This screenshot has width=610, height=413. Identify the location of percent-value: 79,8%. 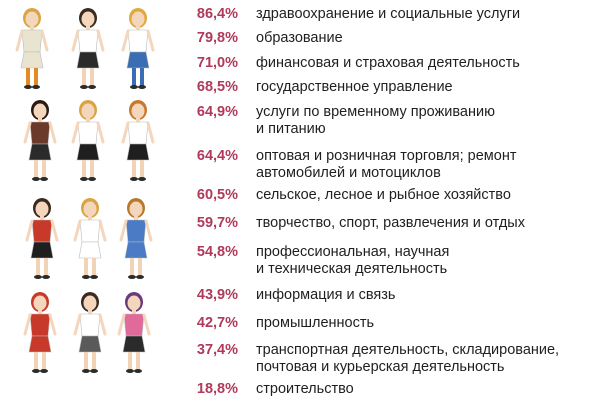
(217, 38).